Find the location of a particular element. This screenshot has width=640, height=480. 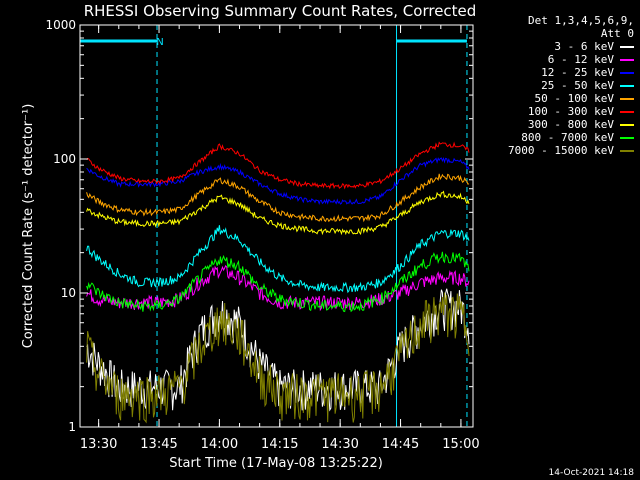

legend-label: 6 - 12 keV is located at coordinates (580, 59).